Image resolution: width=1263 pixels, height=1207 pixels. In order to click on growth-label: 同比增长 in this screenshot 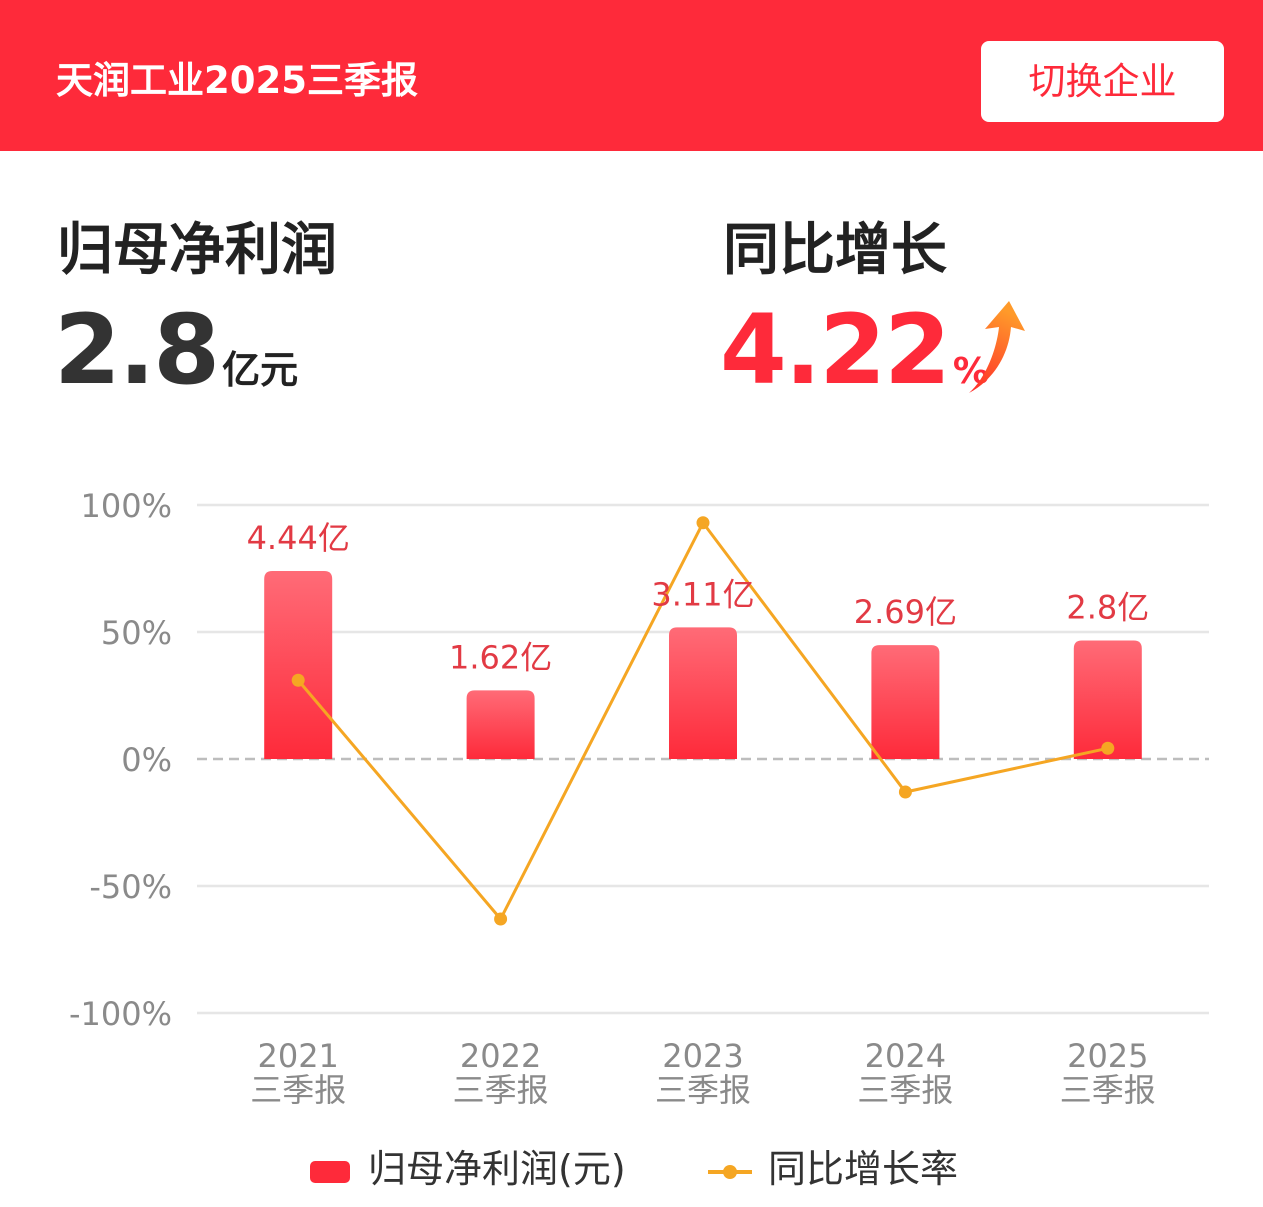, I will do `click(835, 250)`.